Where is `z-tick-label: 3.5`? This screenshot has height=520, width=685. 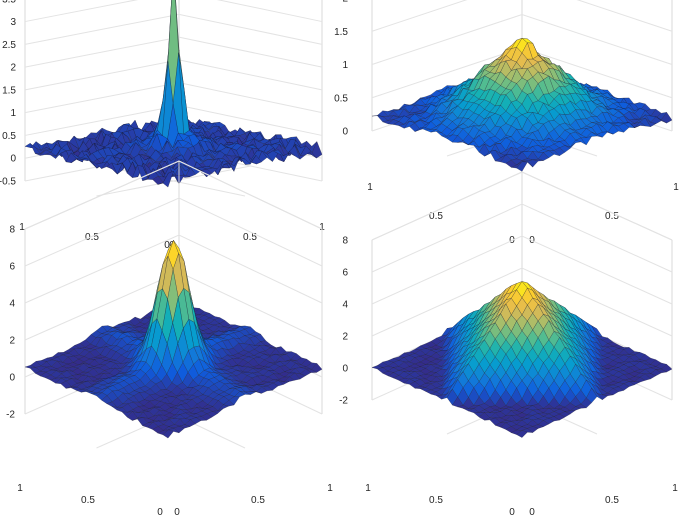 z-tick-label: 3.5 is located at coordinates (9, 2).